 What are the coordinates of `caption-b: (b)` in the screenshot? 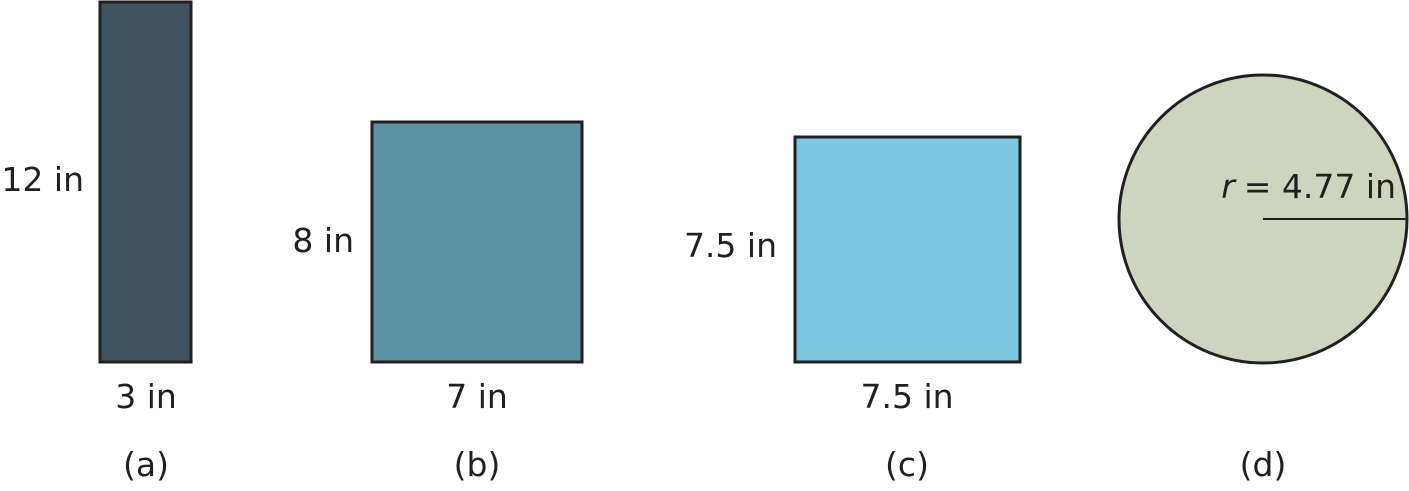 It's located at (477, 464).